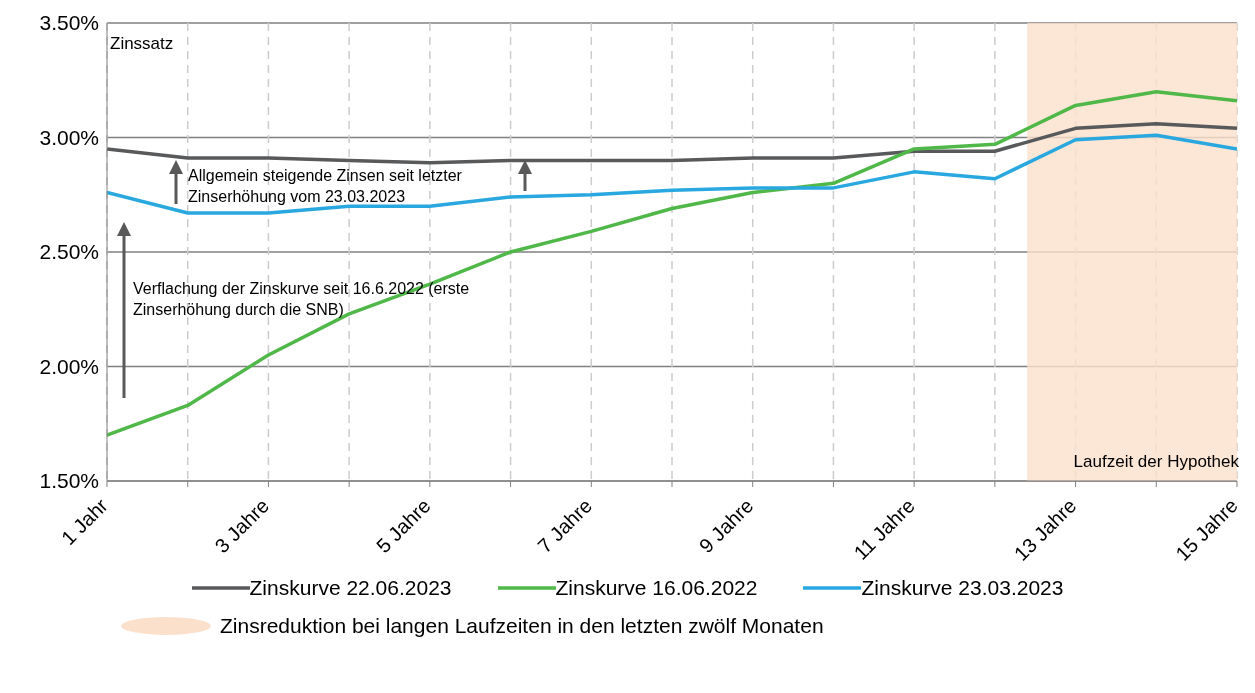 This screenshot has height=693, width=1255. I want to click on legend-label: Zinskurve 23.03.2023, so click(962, 588).